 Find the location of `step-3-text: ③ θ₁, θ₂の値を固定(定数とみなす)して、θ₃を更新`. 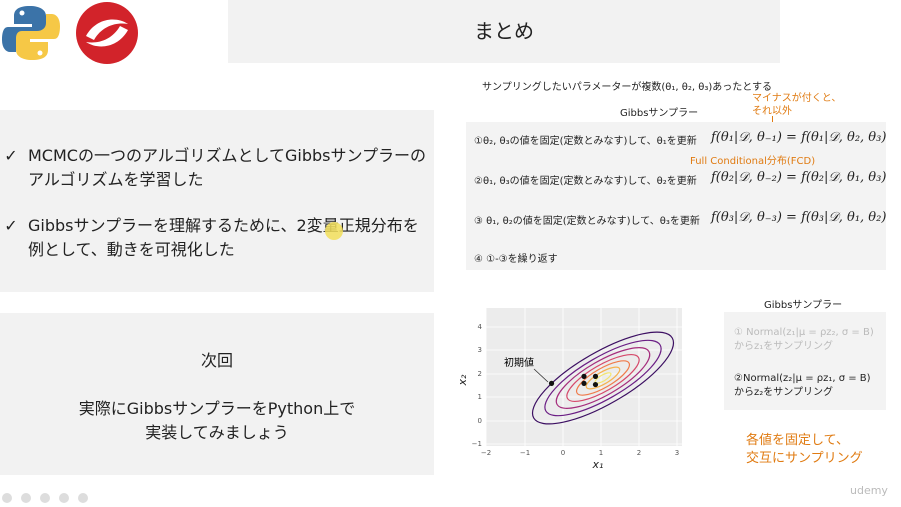

step-3-text: ③ θ₁, θ₂の値を固定(定数とみなす)して、θ₃を更新 is located at coordinates (587, 221).